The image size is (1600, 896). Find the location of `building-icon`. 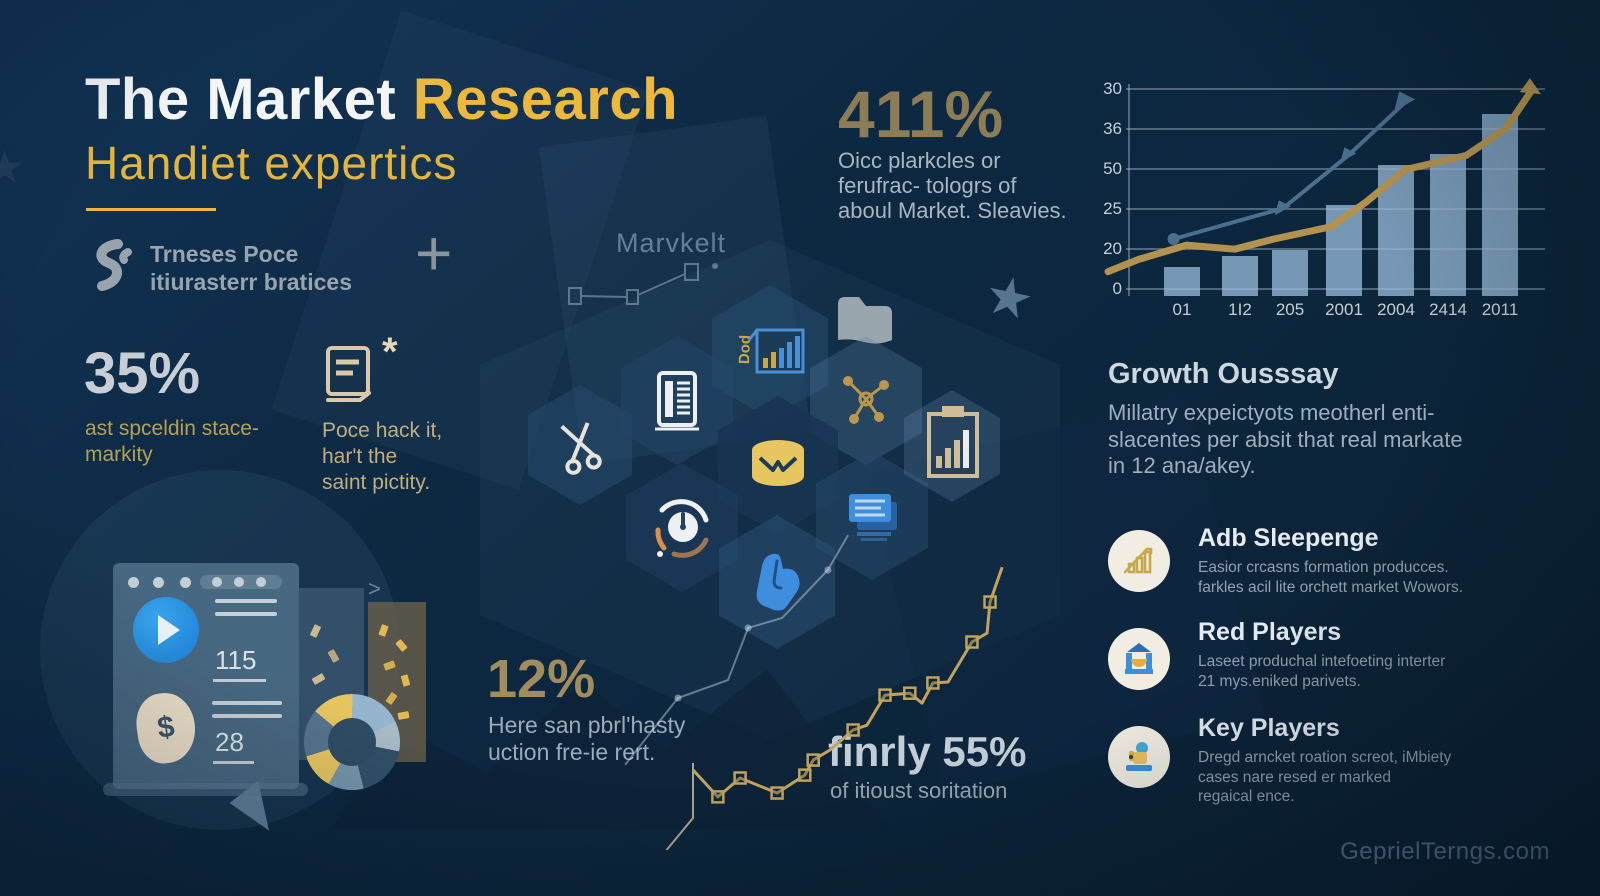

building-icon is located at coordinates (1139, 658).